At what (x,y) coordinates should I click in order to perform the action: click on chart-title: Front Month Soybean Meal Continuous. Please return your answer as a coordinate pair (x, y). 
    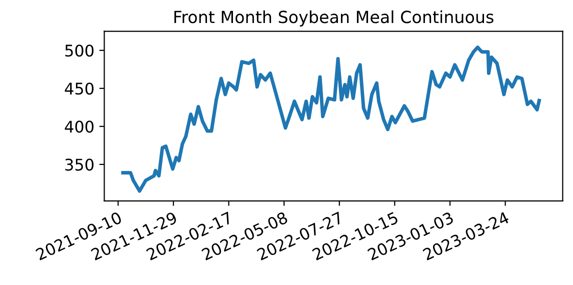
    Looking at the image, I should click on (334, 18).